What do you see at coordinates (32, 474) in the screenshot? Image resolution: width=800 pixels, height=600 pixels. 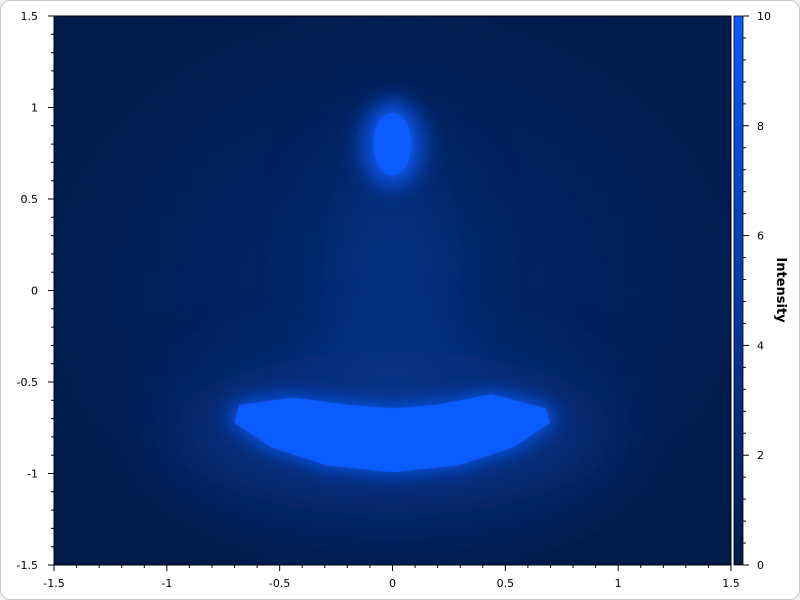 I see `y-tick-label: -1` at bounding box center [32, 474].